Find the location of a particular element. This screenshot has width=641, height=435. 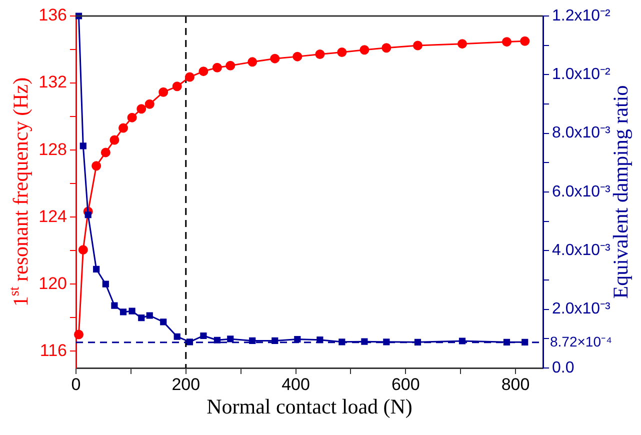

y-tick-label: 128 is located at coordinates (52, 149).